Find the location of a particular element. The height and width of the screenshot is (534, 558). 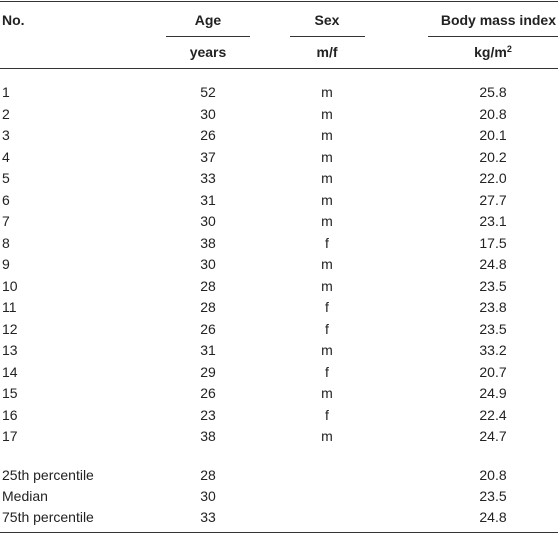

cell-no: 1 is located at coordinates (6, 92).